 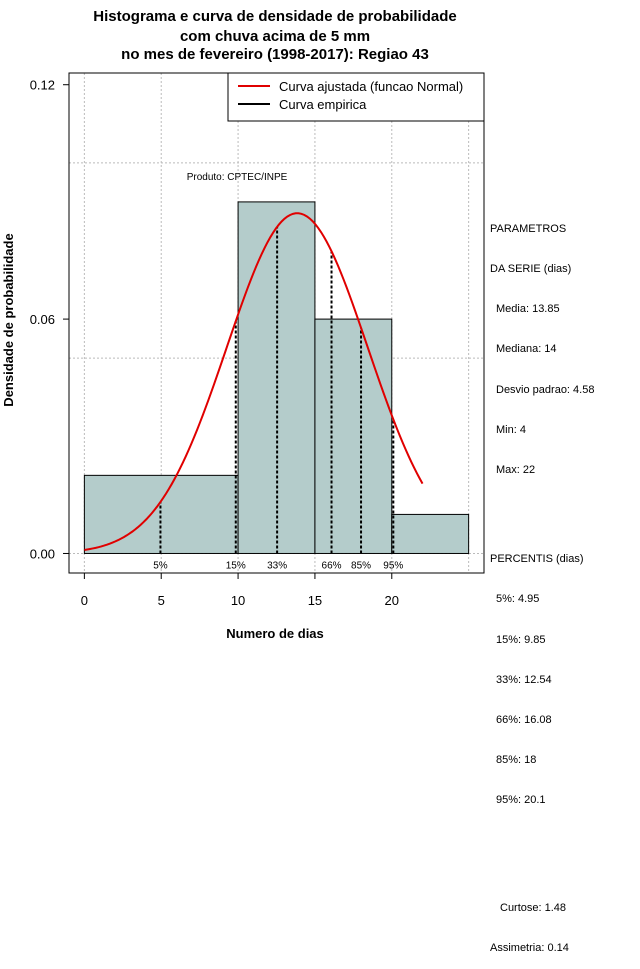 I want to click on percentile-label-15: 15%, so click(x=236, y=565).